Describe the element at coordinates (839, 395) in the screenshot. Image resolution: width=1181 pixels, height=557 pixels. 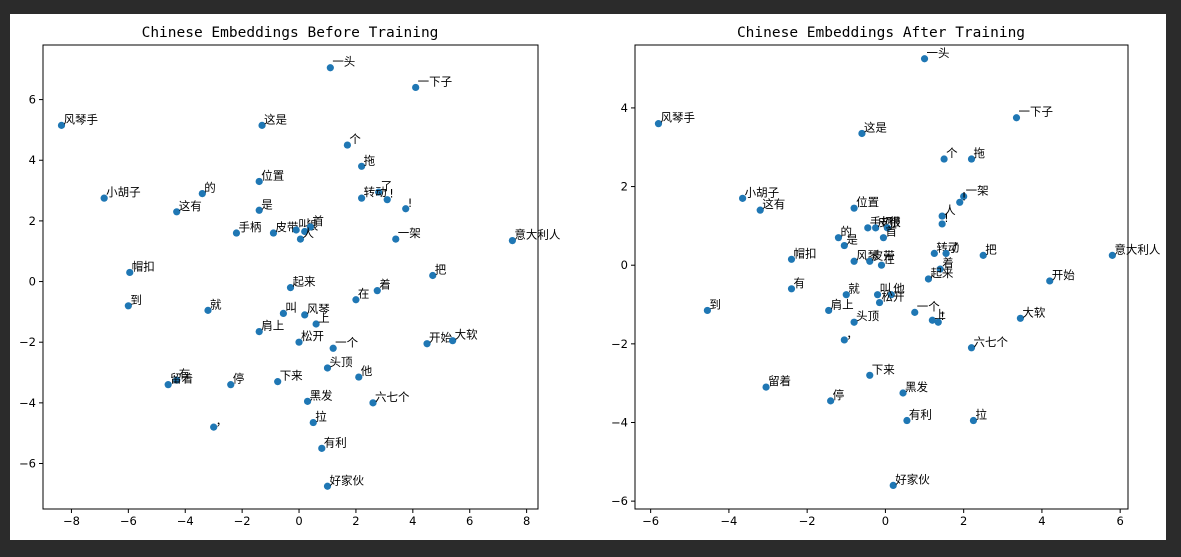
I see `point-label: 停` at that location.